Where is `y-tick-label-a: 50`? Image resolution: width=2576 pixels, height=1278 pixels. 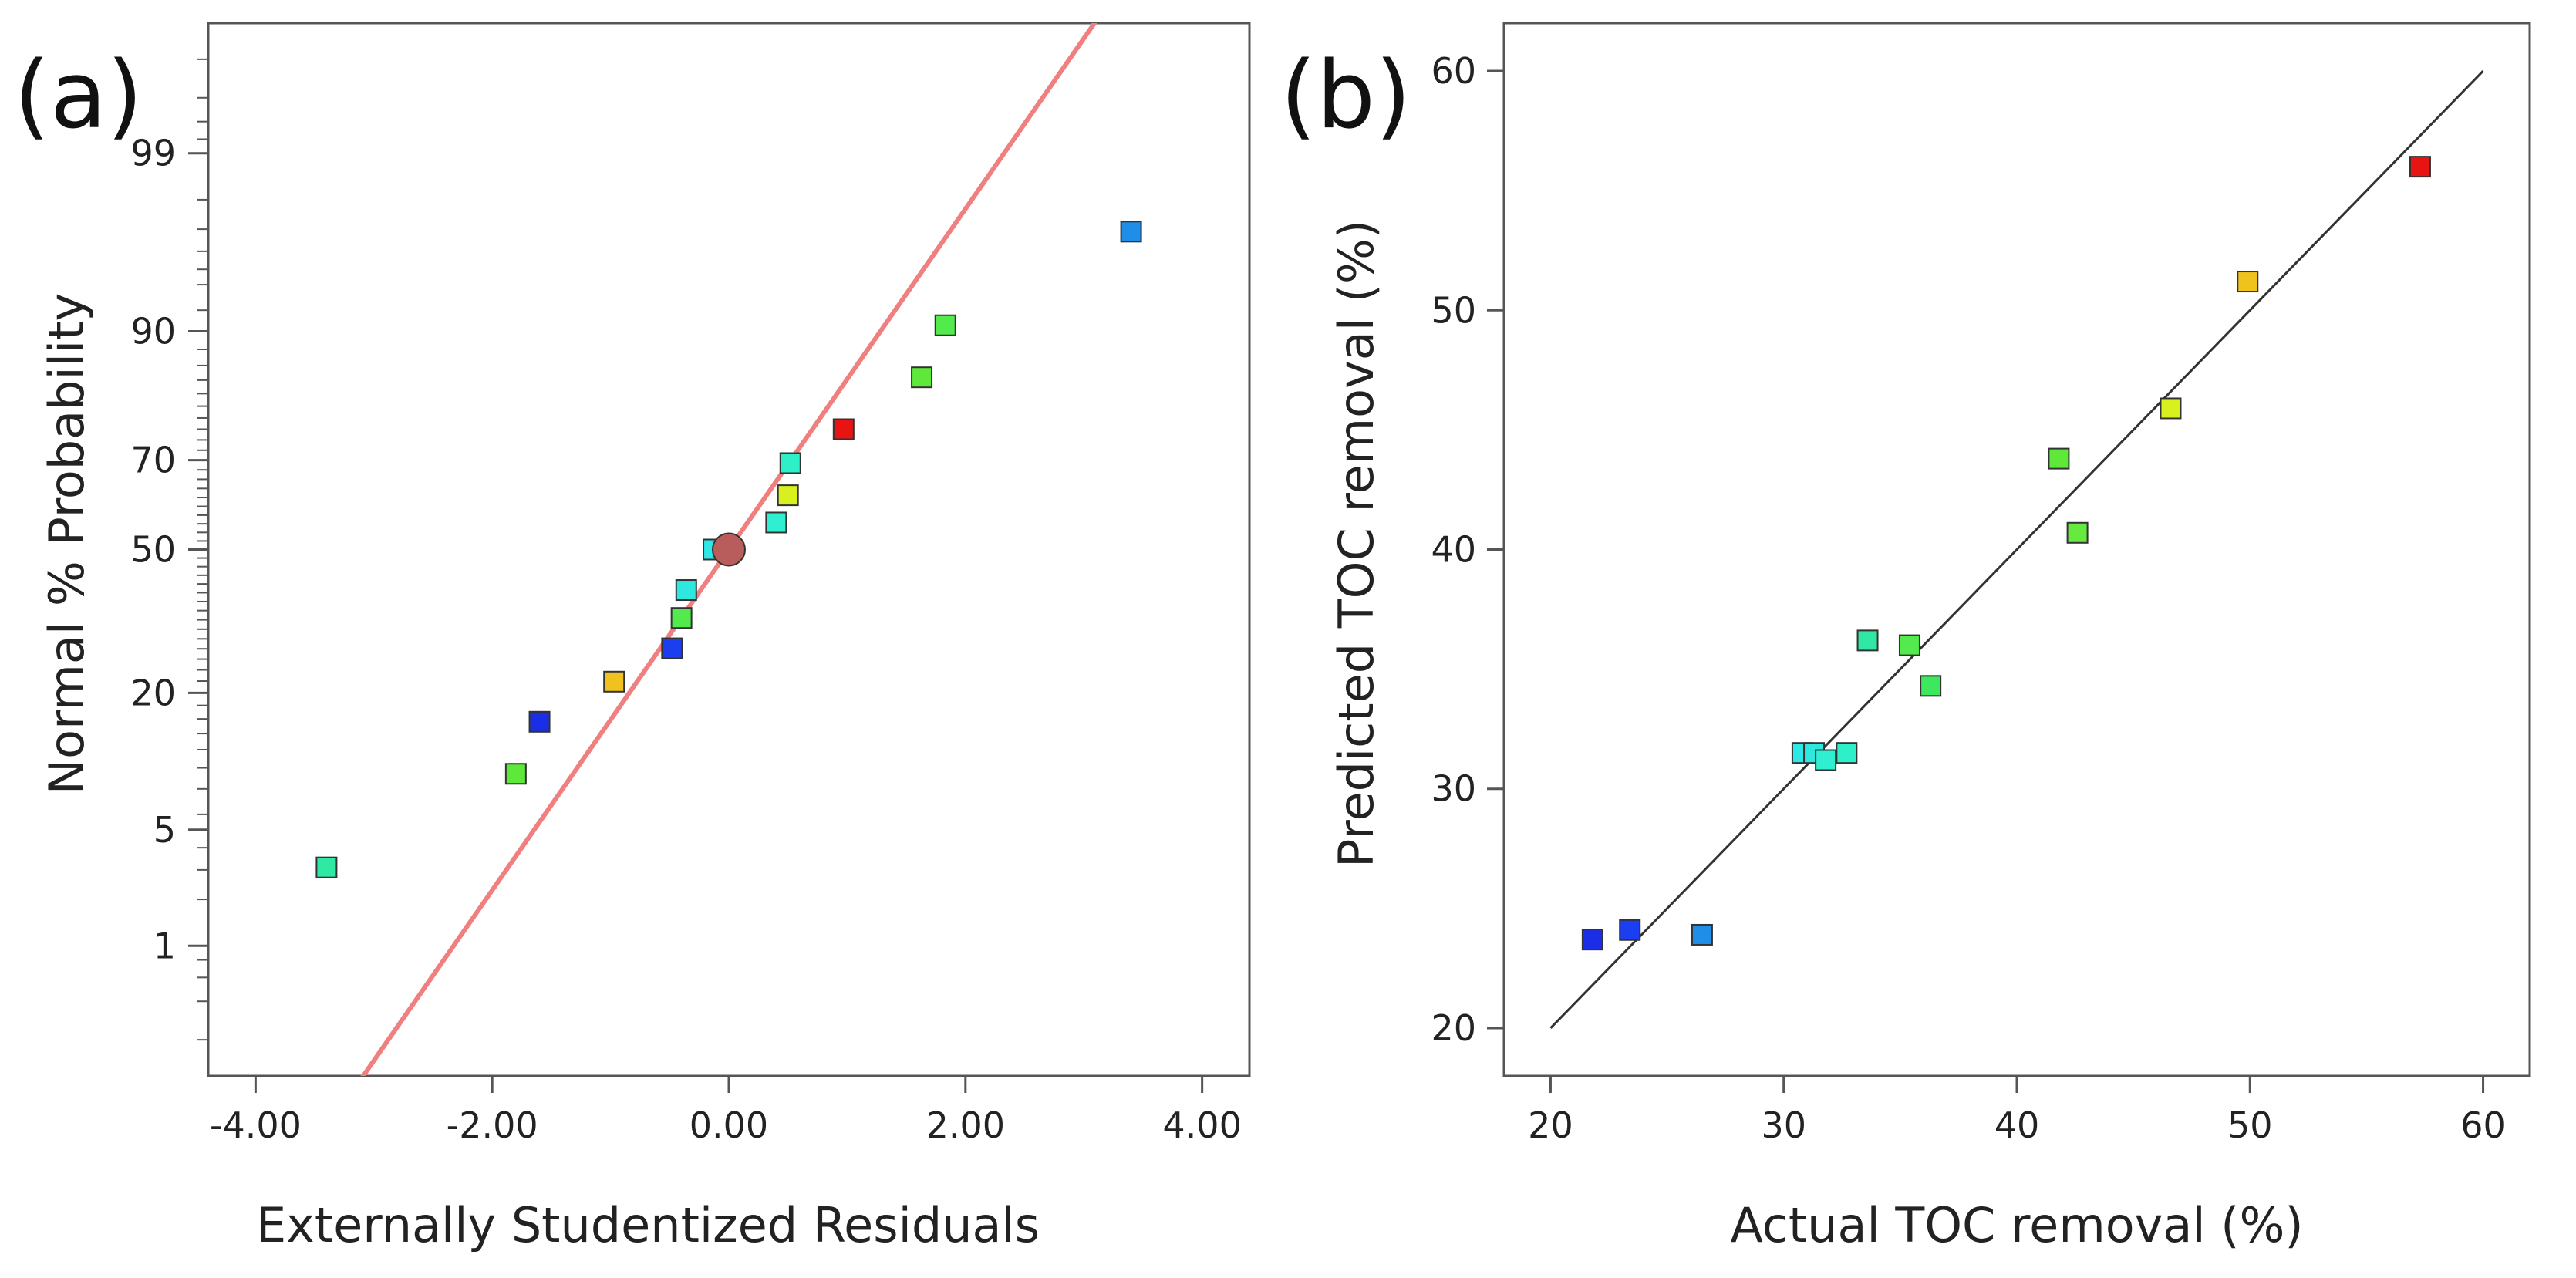
y-tick-label-a: 50 is located at coordinates (153, 550).